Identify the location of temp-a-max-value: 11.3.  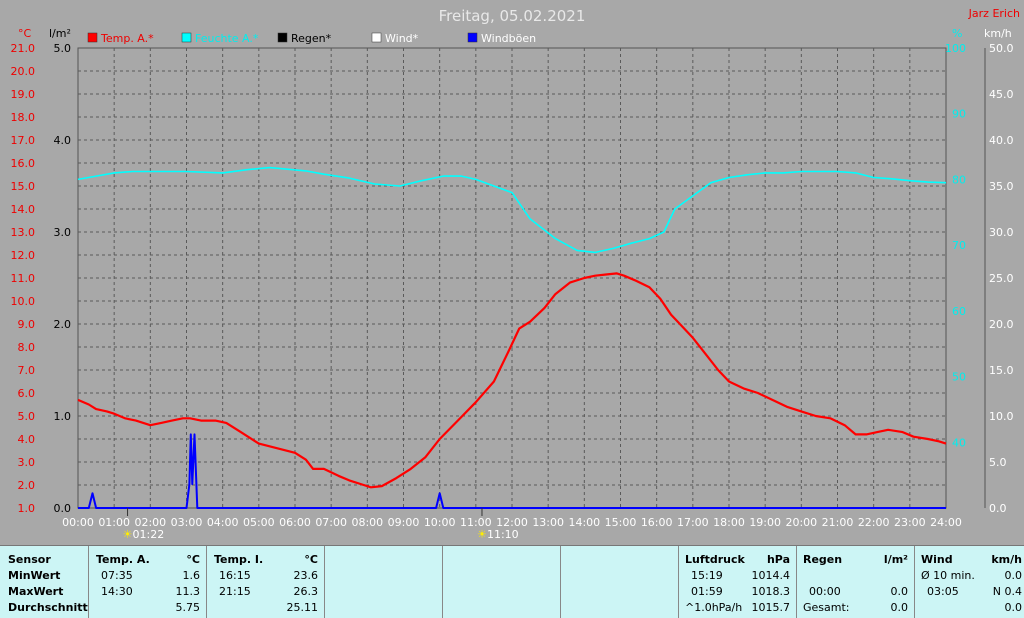
(188, 591).